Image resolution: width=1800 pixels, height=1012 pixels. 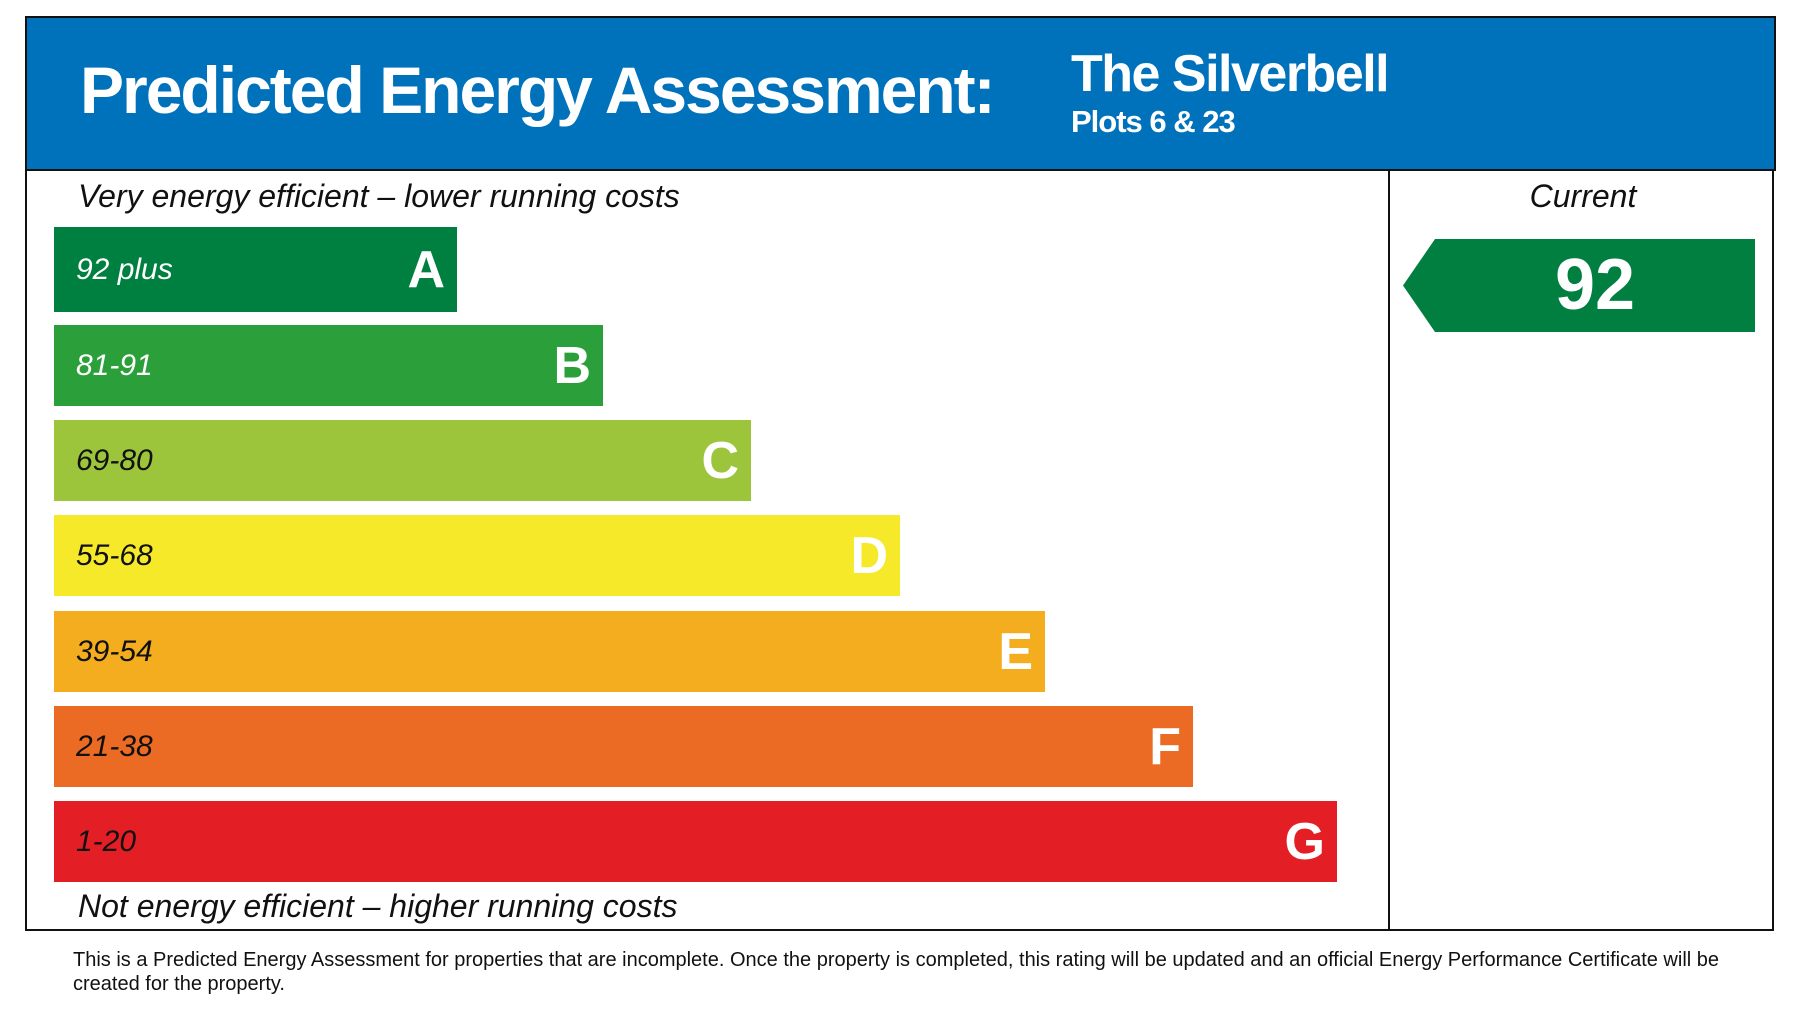 What do you see at coordinates (869, 555) in the screenshot?
I see `band-letter: D` at bounding box center [869, 555].